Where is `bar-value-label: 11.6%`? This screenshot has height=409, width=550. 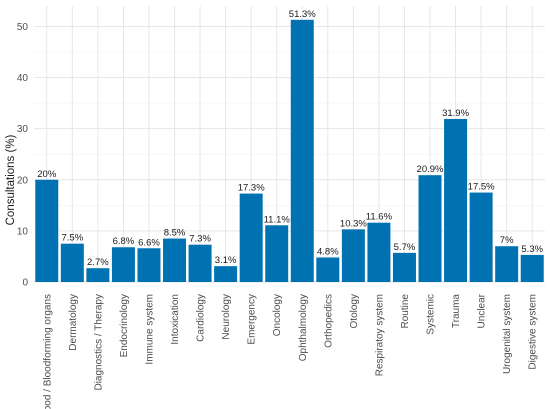
bar-value-label: 11.6% is located at coordinates (379, 217).